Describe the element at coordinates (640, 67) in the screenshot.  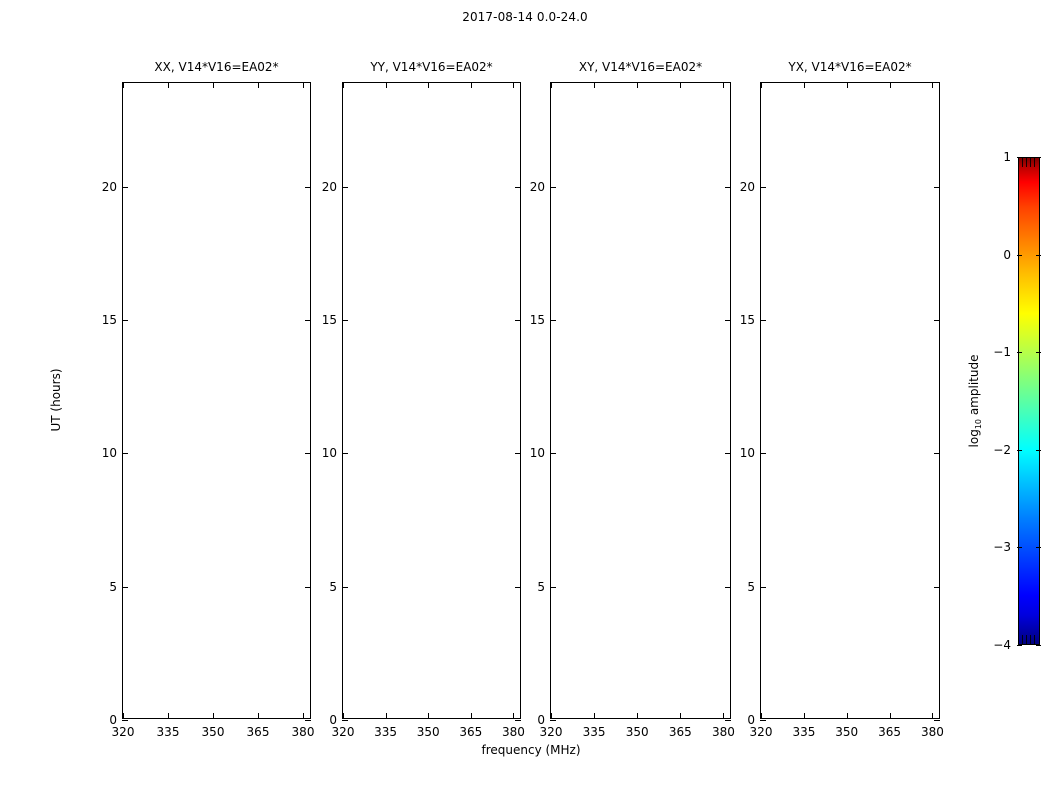
I see `panel-title-xy: XY, V14*V16=EA02*` at that location.